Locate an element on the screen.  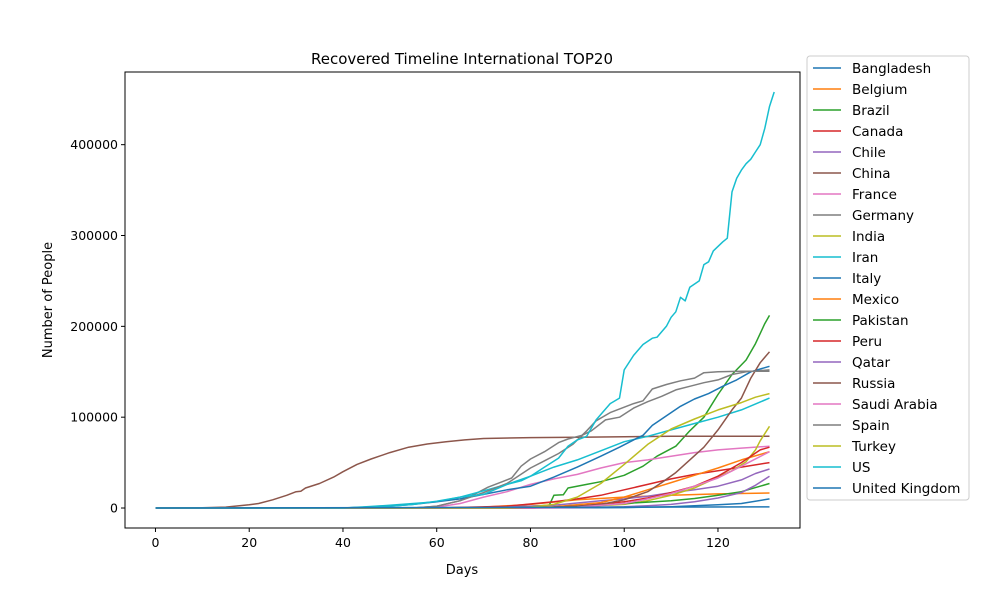
series-line-france is located at coordinates (462, 477).